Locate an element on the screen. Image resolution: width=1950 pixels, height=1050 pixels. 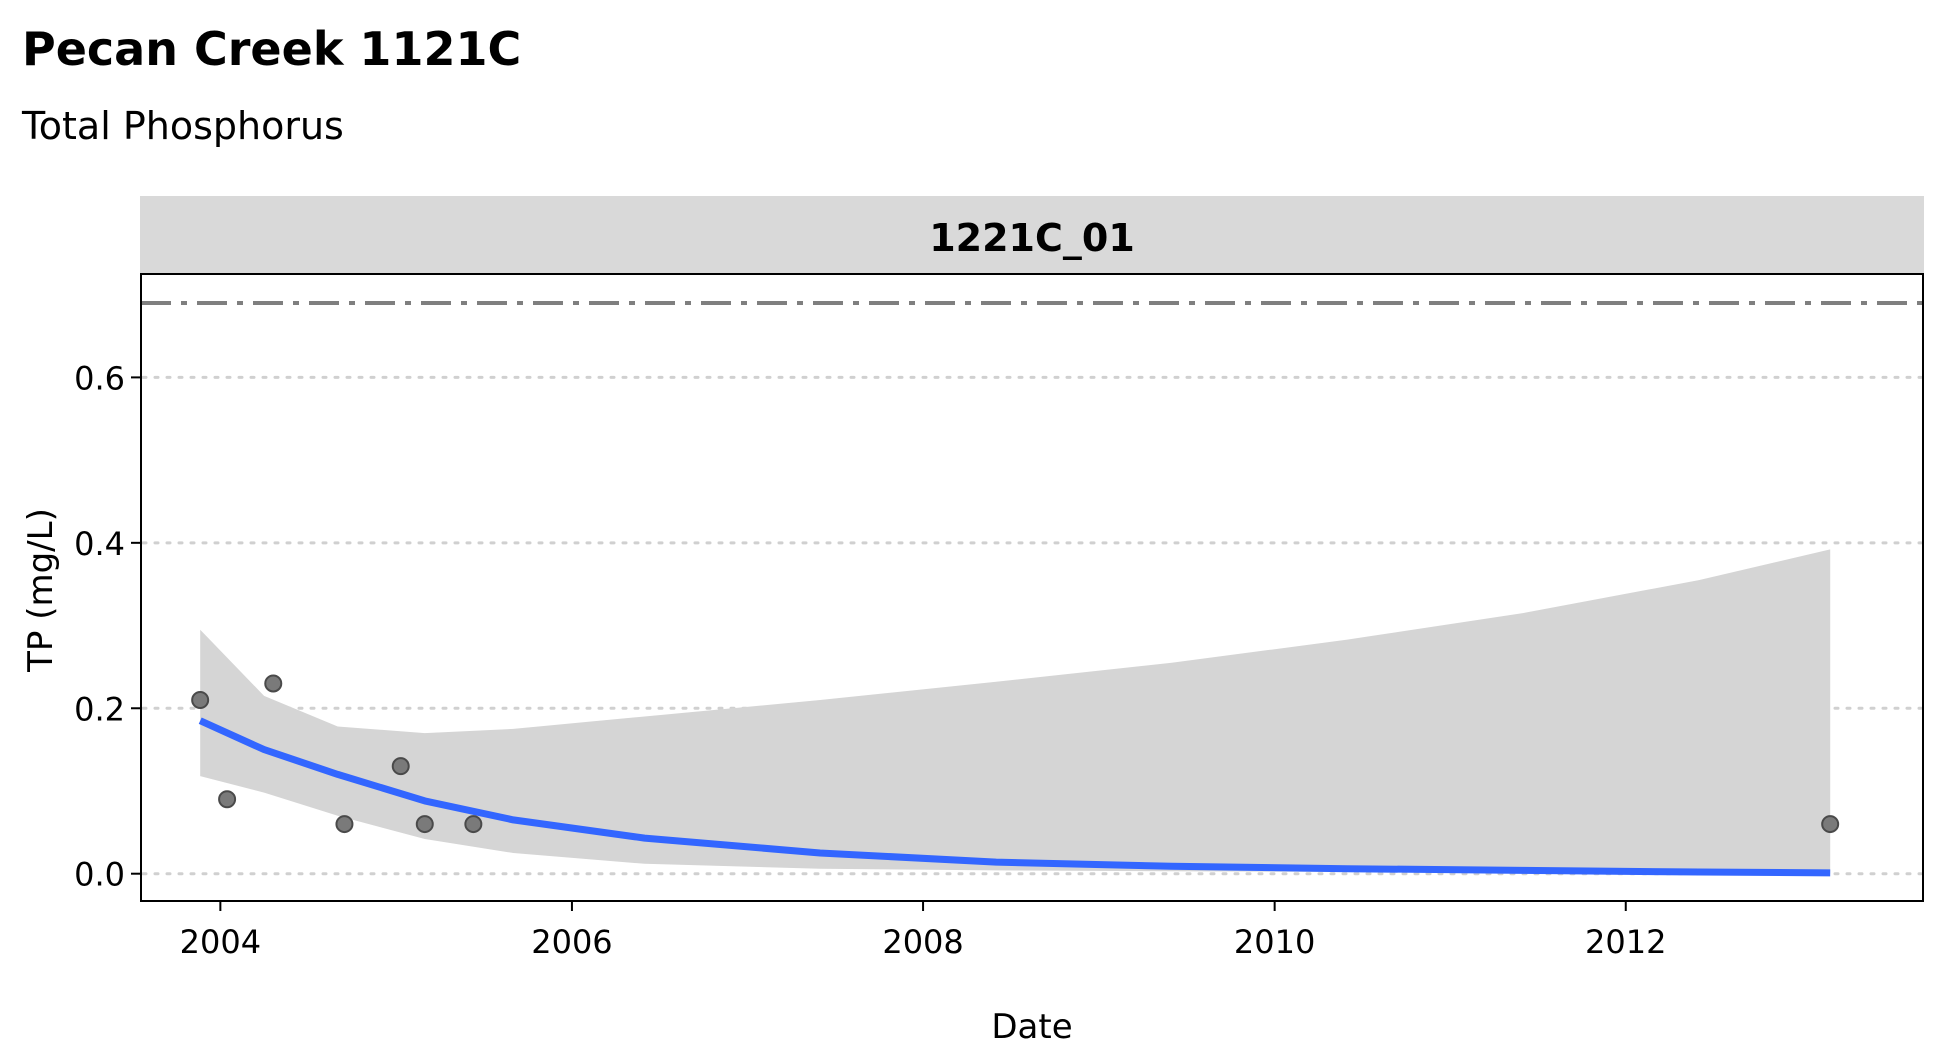
x-tick-label: 2006 is located at coordinates (571, 942).